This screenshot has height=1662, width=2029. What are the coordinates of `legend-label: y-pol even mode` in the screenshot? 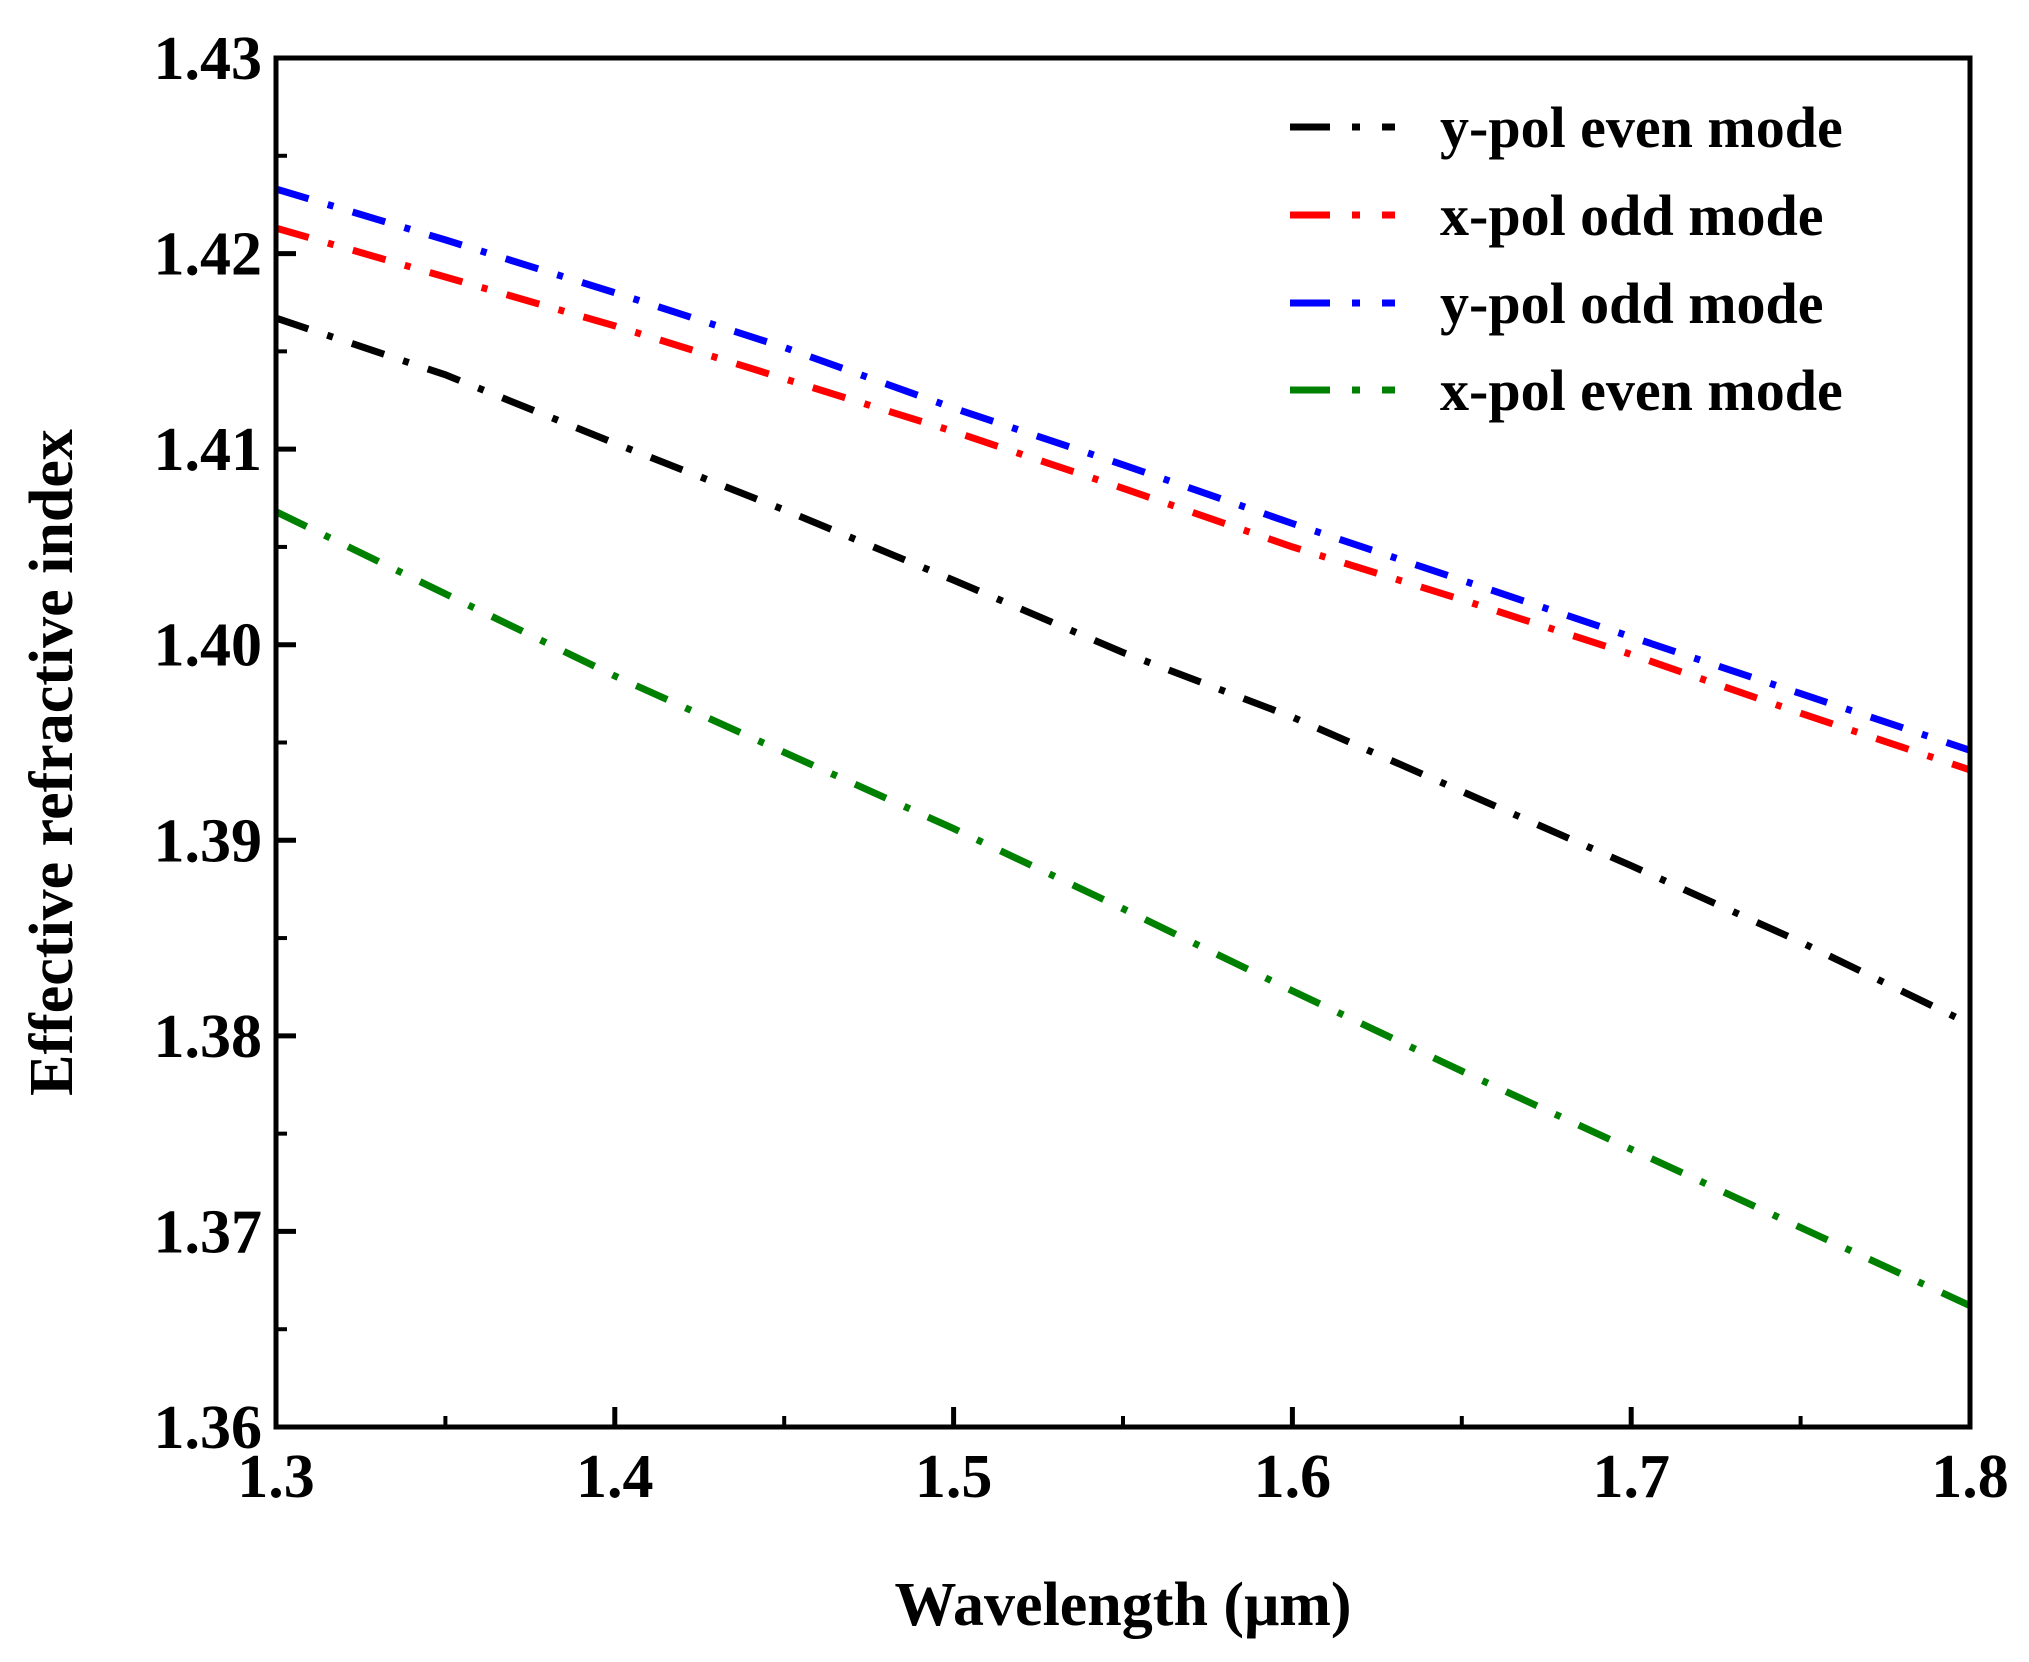 It's located at (1641, 127).